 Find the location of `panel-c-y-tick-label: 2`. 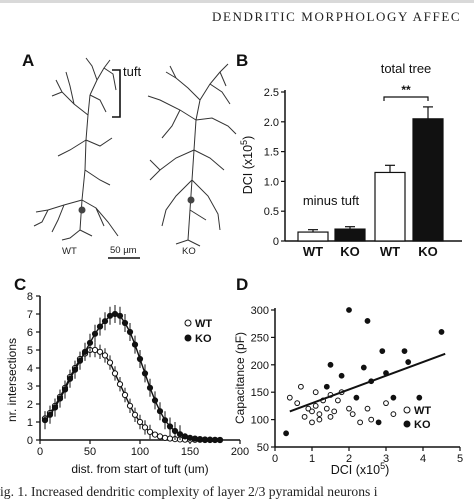

panel-c-y-tick-label: 2 is located at coordinates (30, 405).